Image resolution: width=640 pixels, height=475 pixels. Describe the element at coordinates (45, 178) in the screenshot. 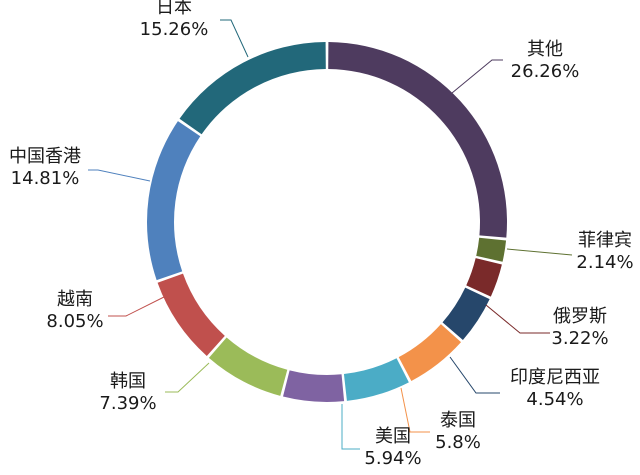

I see `slice-value-中国香港: 14.81%` at that location.